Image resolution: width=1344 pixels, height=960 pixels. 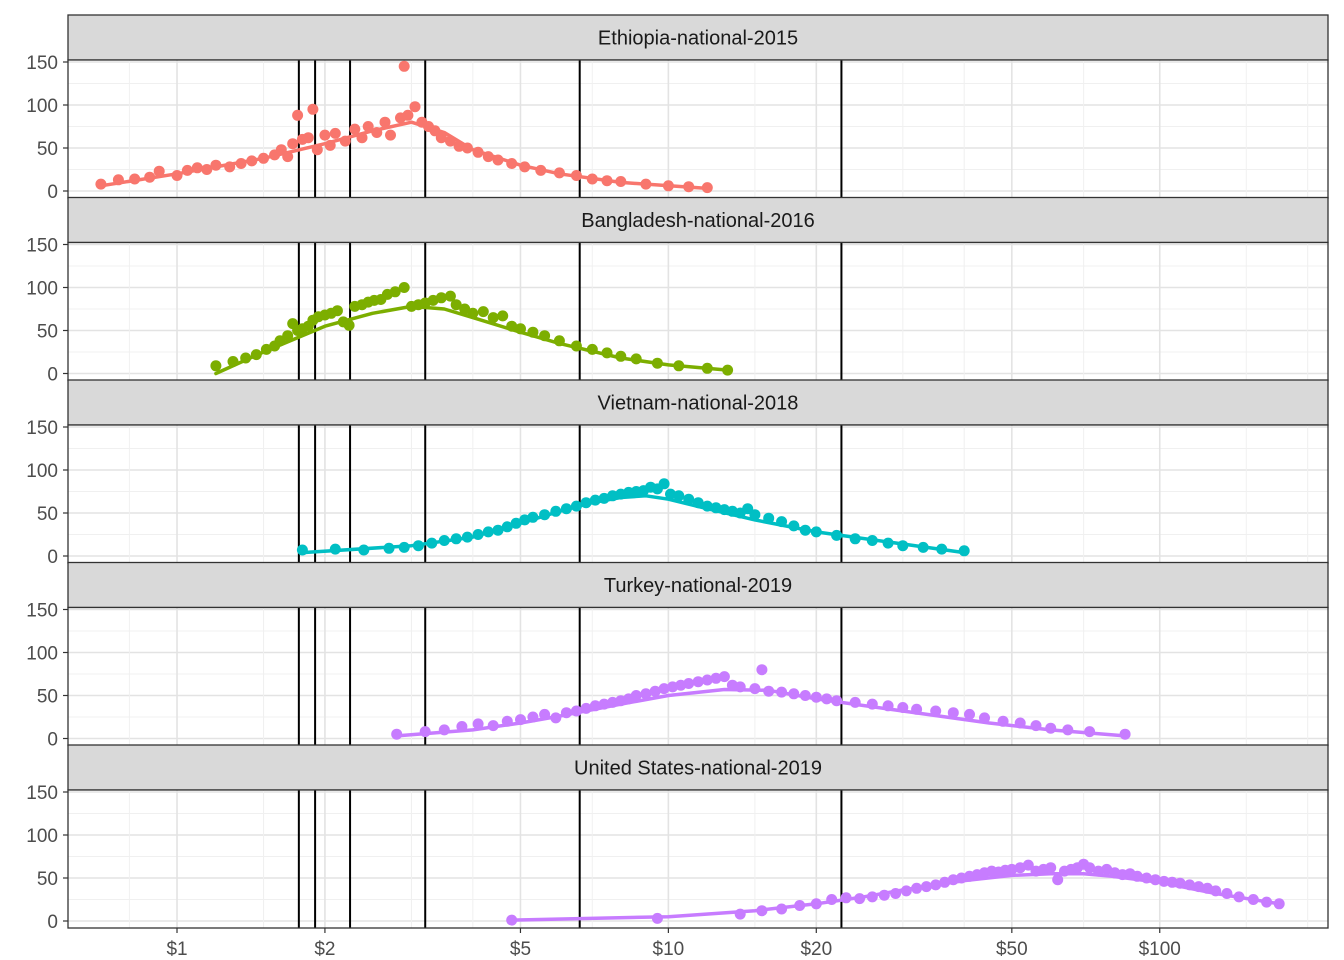 I want to click on facet-label: Vietnam-national-2018, so click(x=698, y=404).